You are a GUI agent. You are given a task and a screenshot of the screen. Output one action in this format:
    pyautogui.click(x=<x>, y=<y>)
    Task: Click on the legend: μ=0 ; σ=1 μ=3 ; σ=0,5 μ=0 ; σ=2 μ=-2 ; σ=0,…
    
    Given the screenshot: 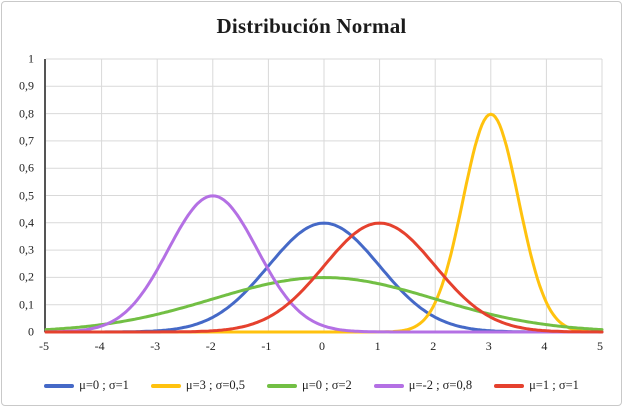 What is the action you would take?
    pyautogui.click(x=311, y=385)
    